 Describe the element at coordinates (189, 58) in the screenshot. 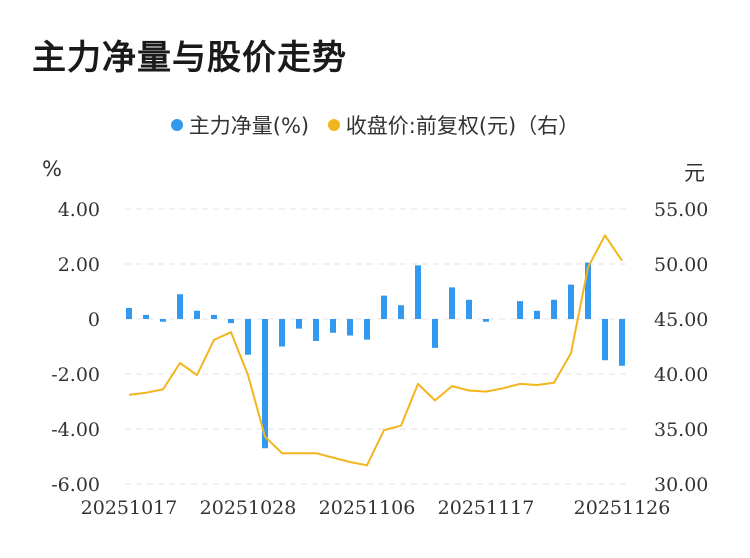

I see `page-title: 主力净量与股价走势` at that location.